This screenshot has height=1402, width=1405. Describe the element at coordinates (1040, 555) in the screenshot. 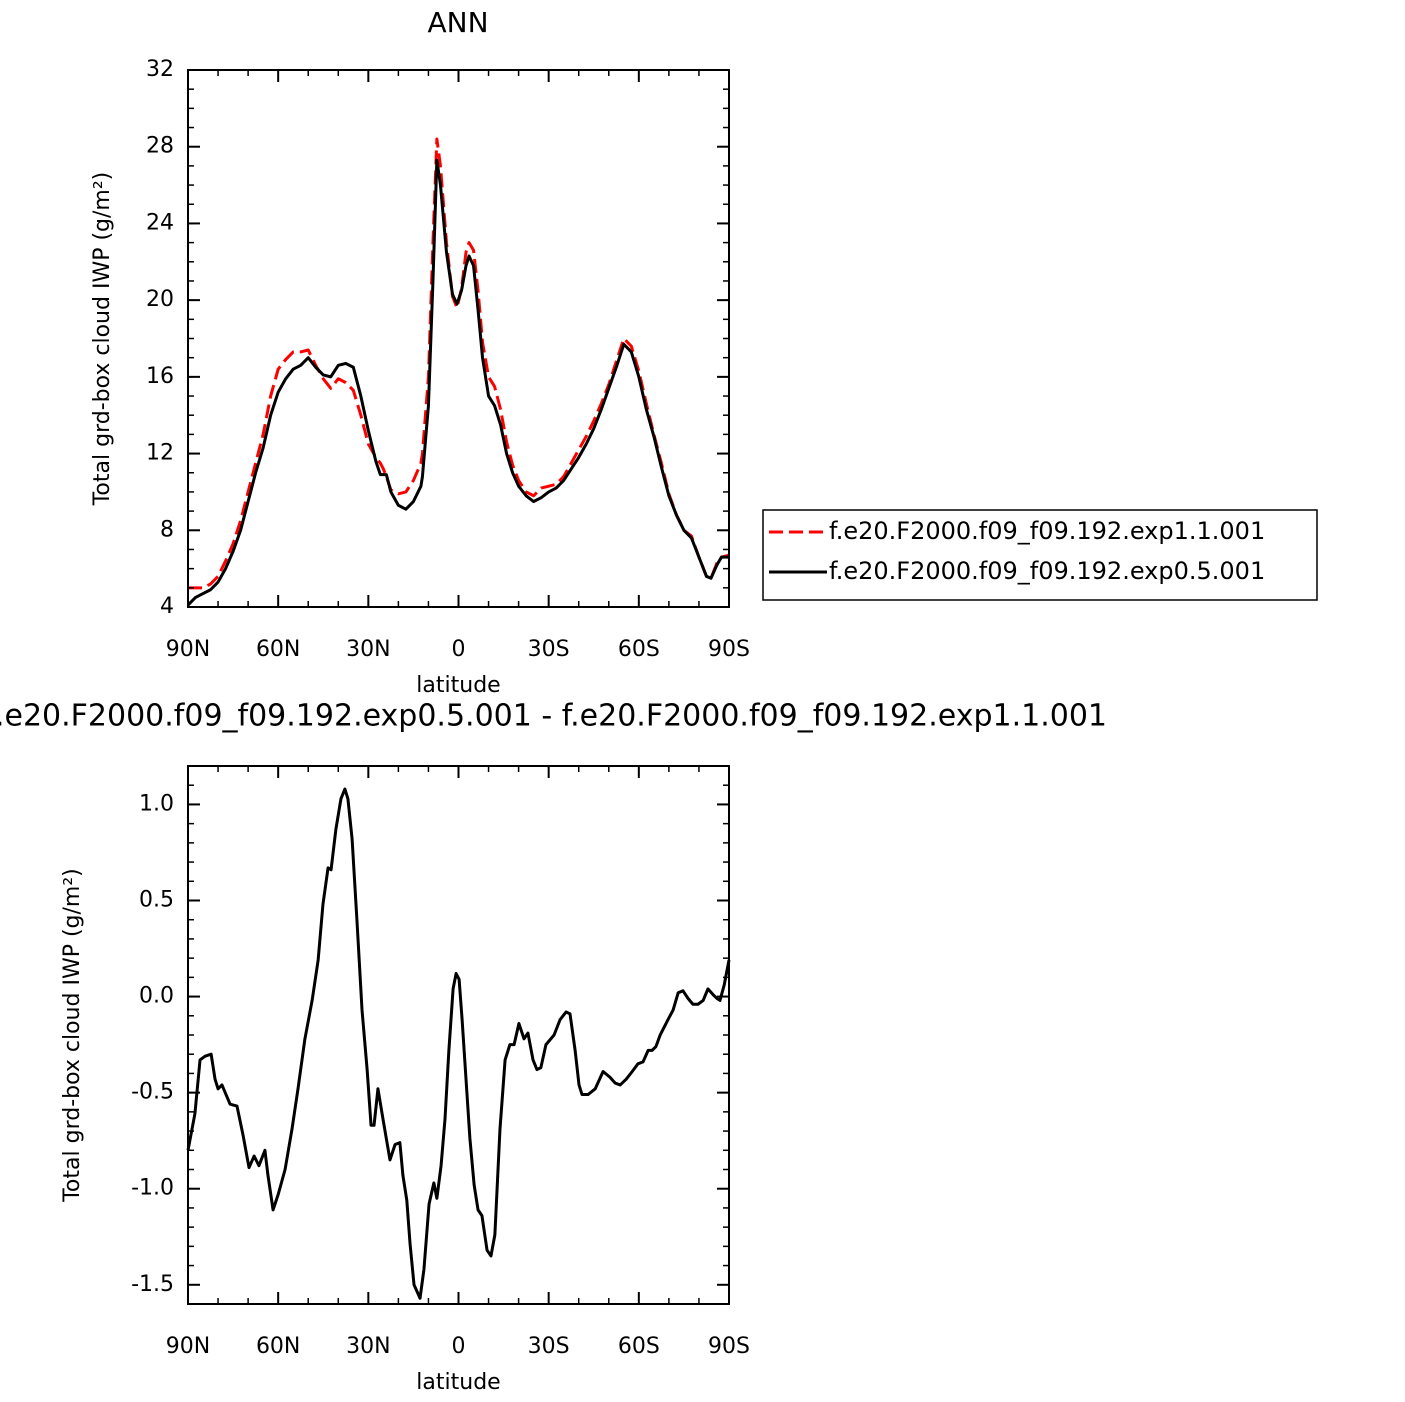

I see `legend-box` at that location.